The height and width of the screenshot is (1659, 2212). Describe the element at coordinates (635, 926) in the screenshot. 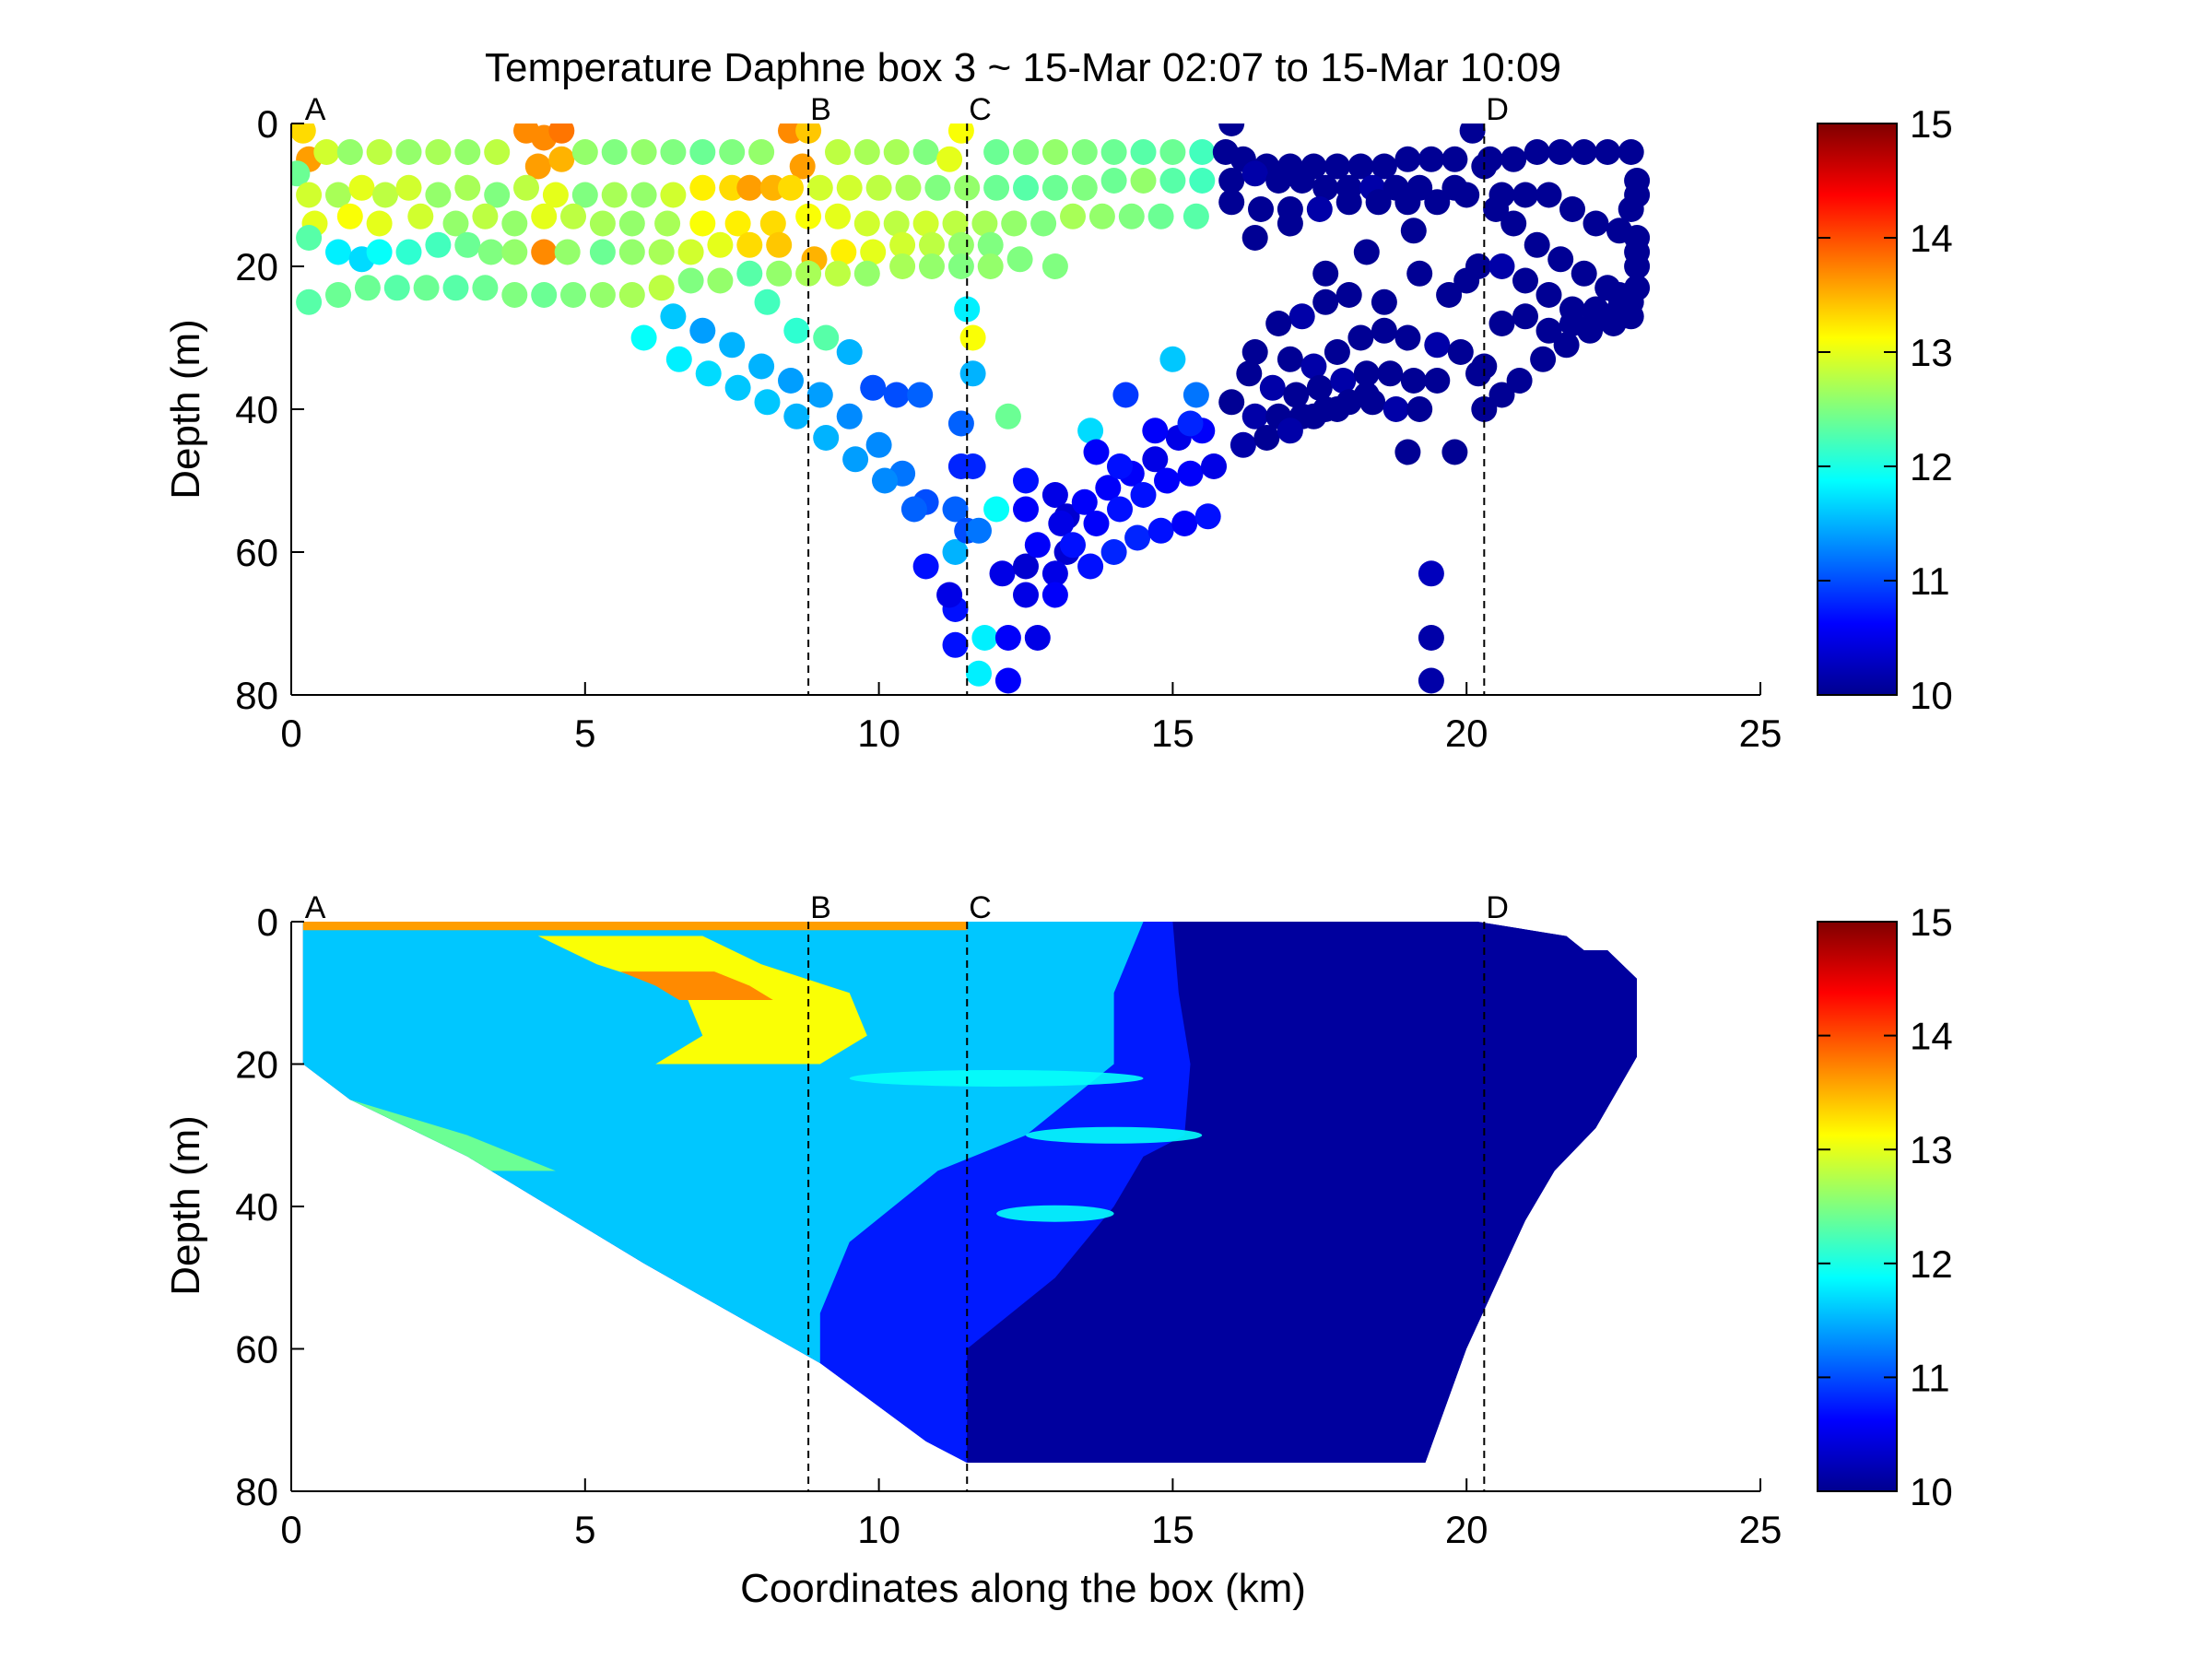

I see `surface-skin` at that location.